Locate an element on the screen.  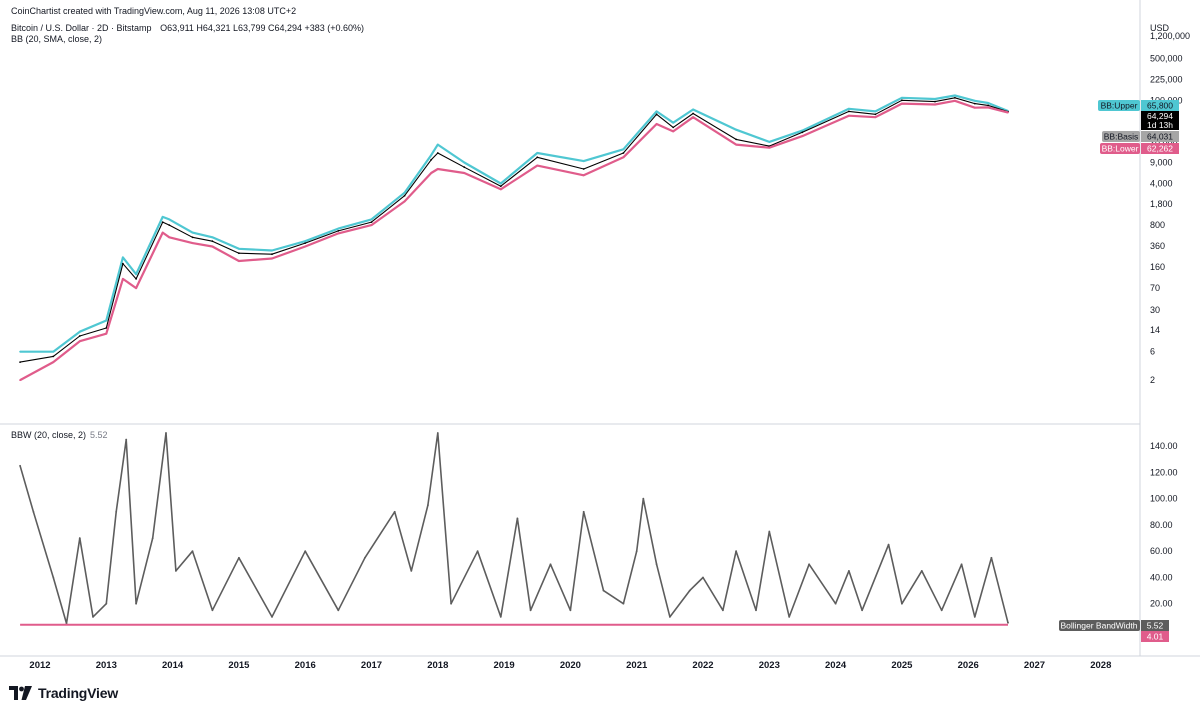
bbw-tick-label: 40.00 is located at coordinates (1161, 577).